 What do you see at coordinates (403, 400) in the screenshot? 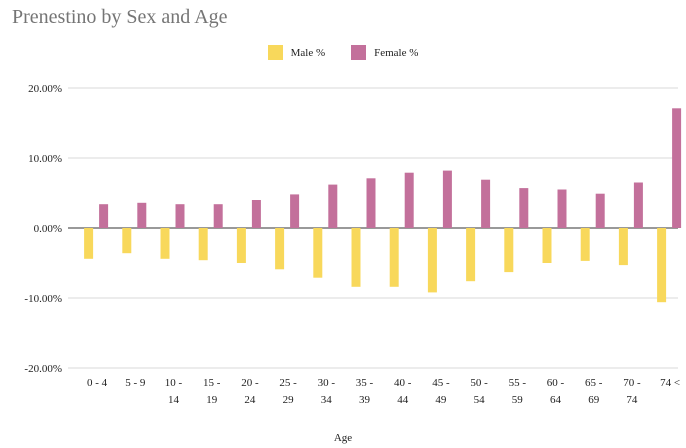
I see `x-tick-label: 44` at bounding box center [403, 400].